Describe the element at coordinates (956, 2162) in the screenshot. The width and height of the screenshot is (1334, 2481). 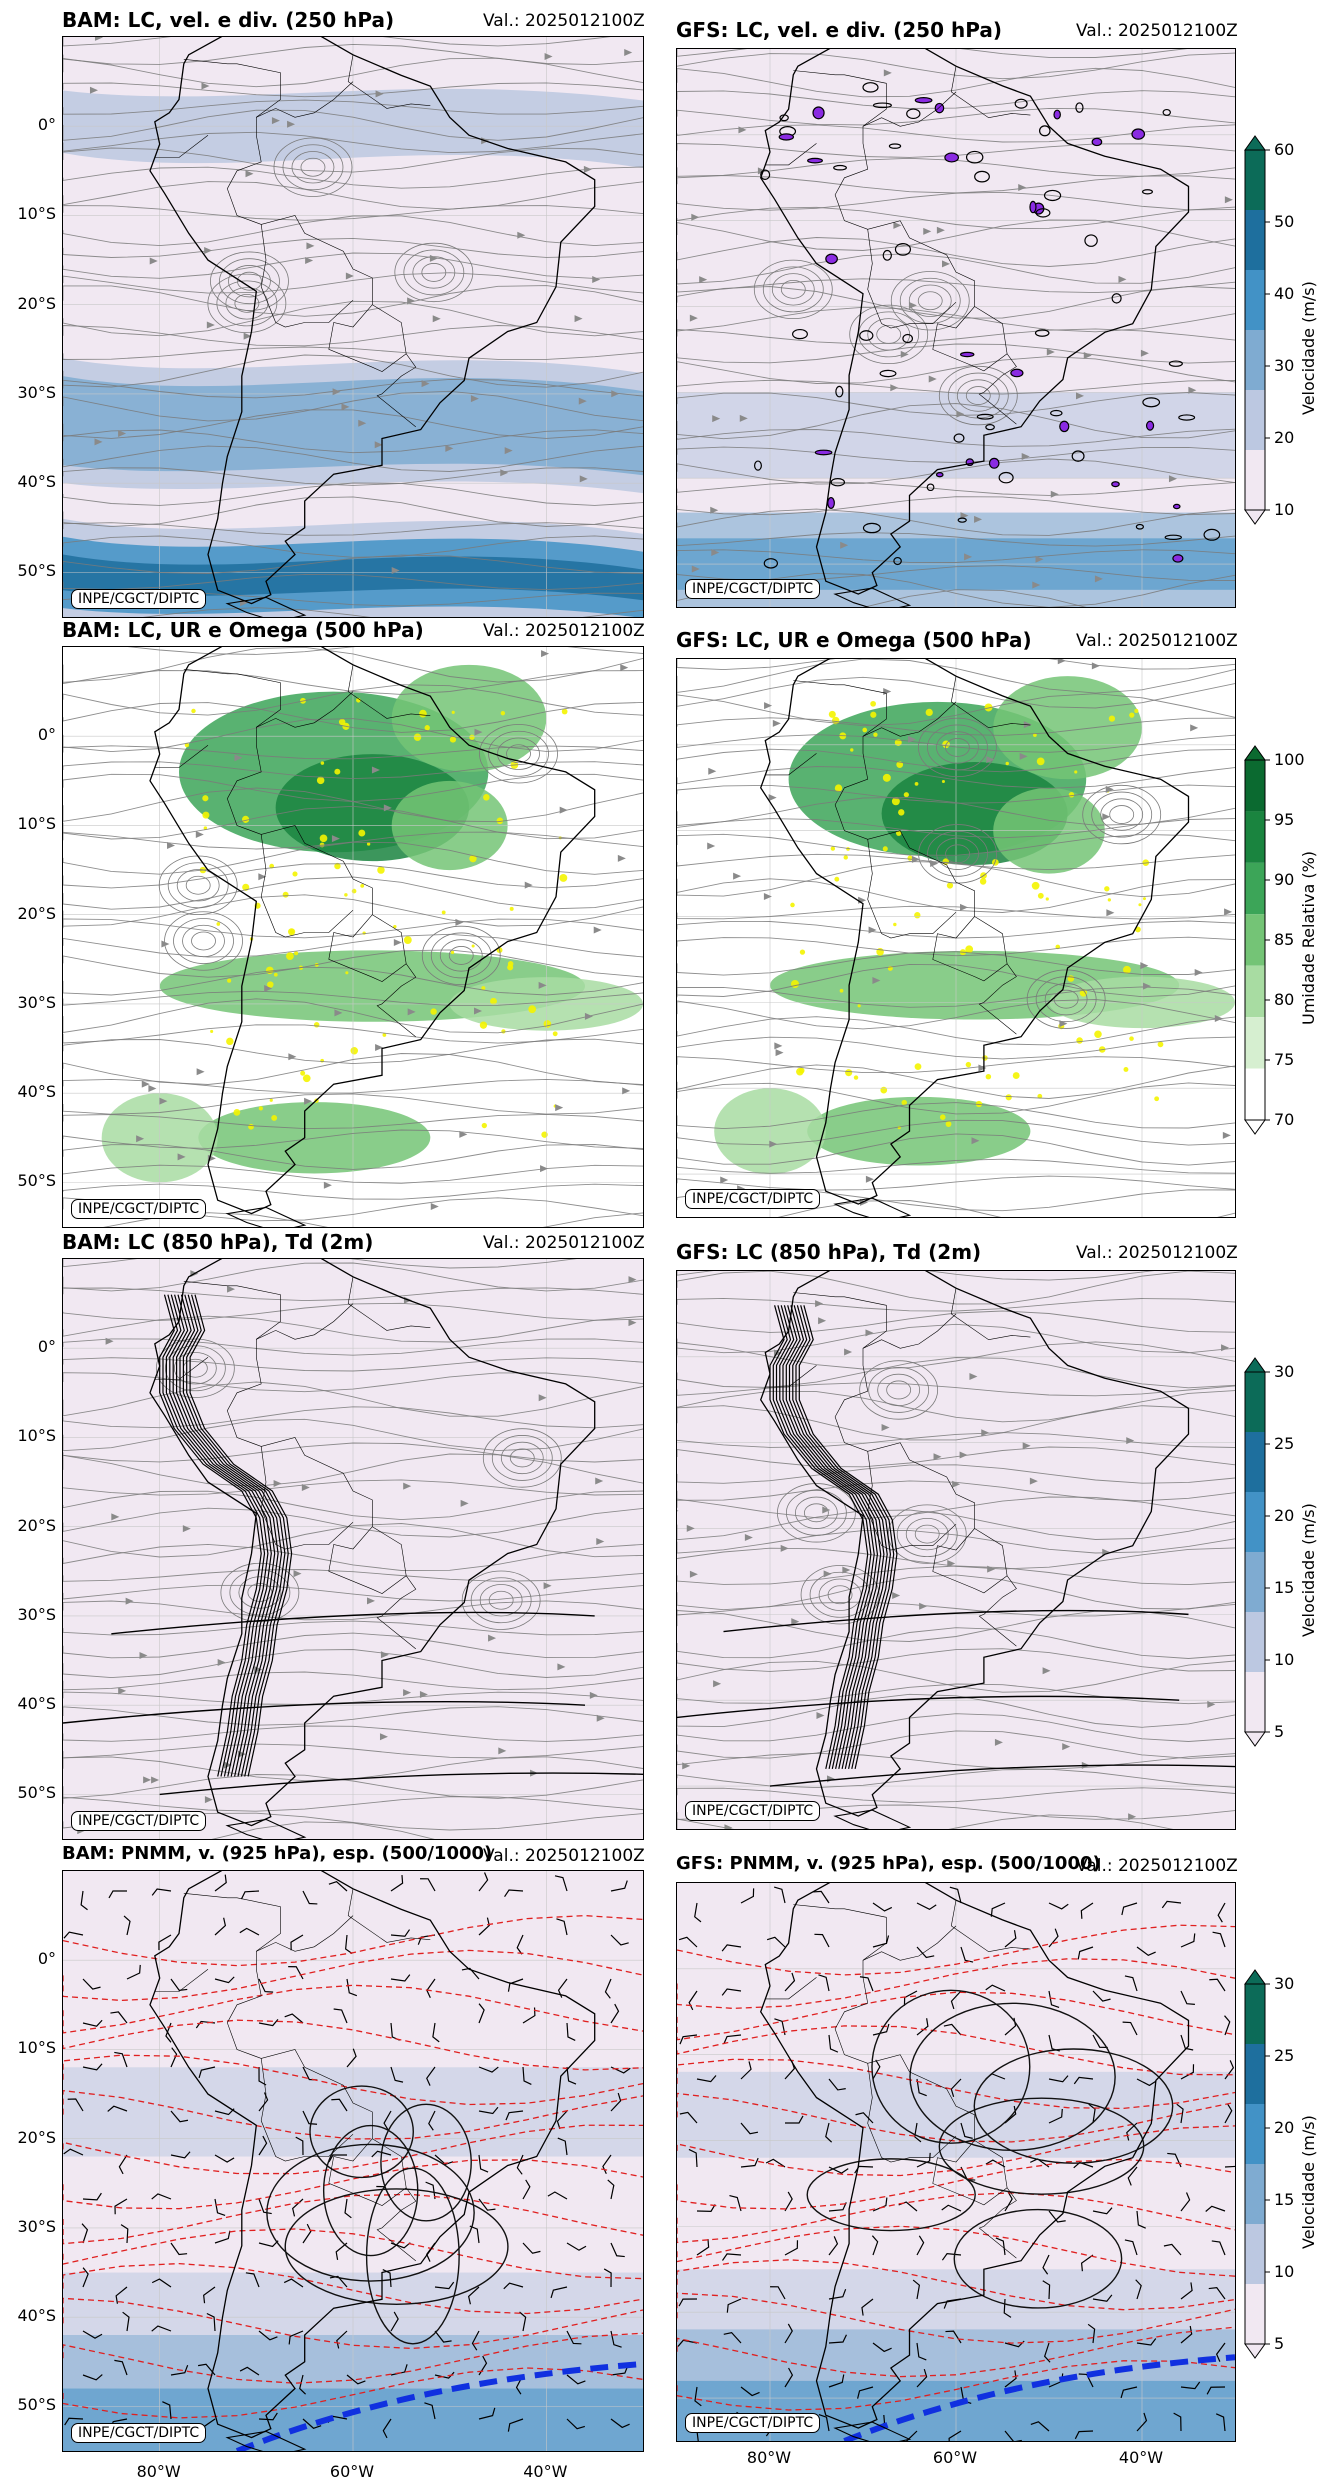
I see `map-gfs-pnmm: INPE/CGCT/DIPTC` at that location.